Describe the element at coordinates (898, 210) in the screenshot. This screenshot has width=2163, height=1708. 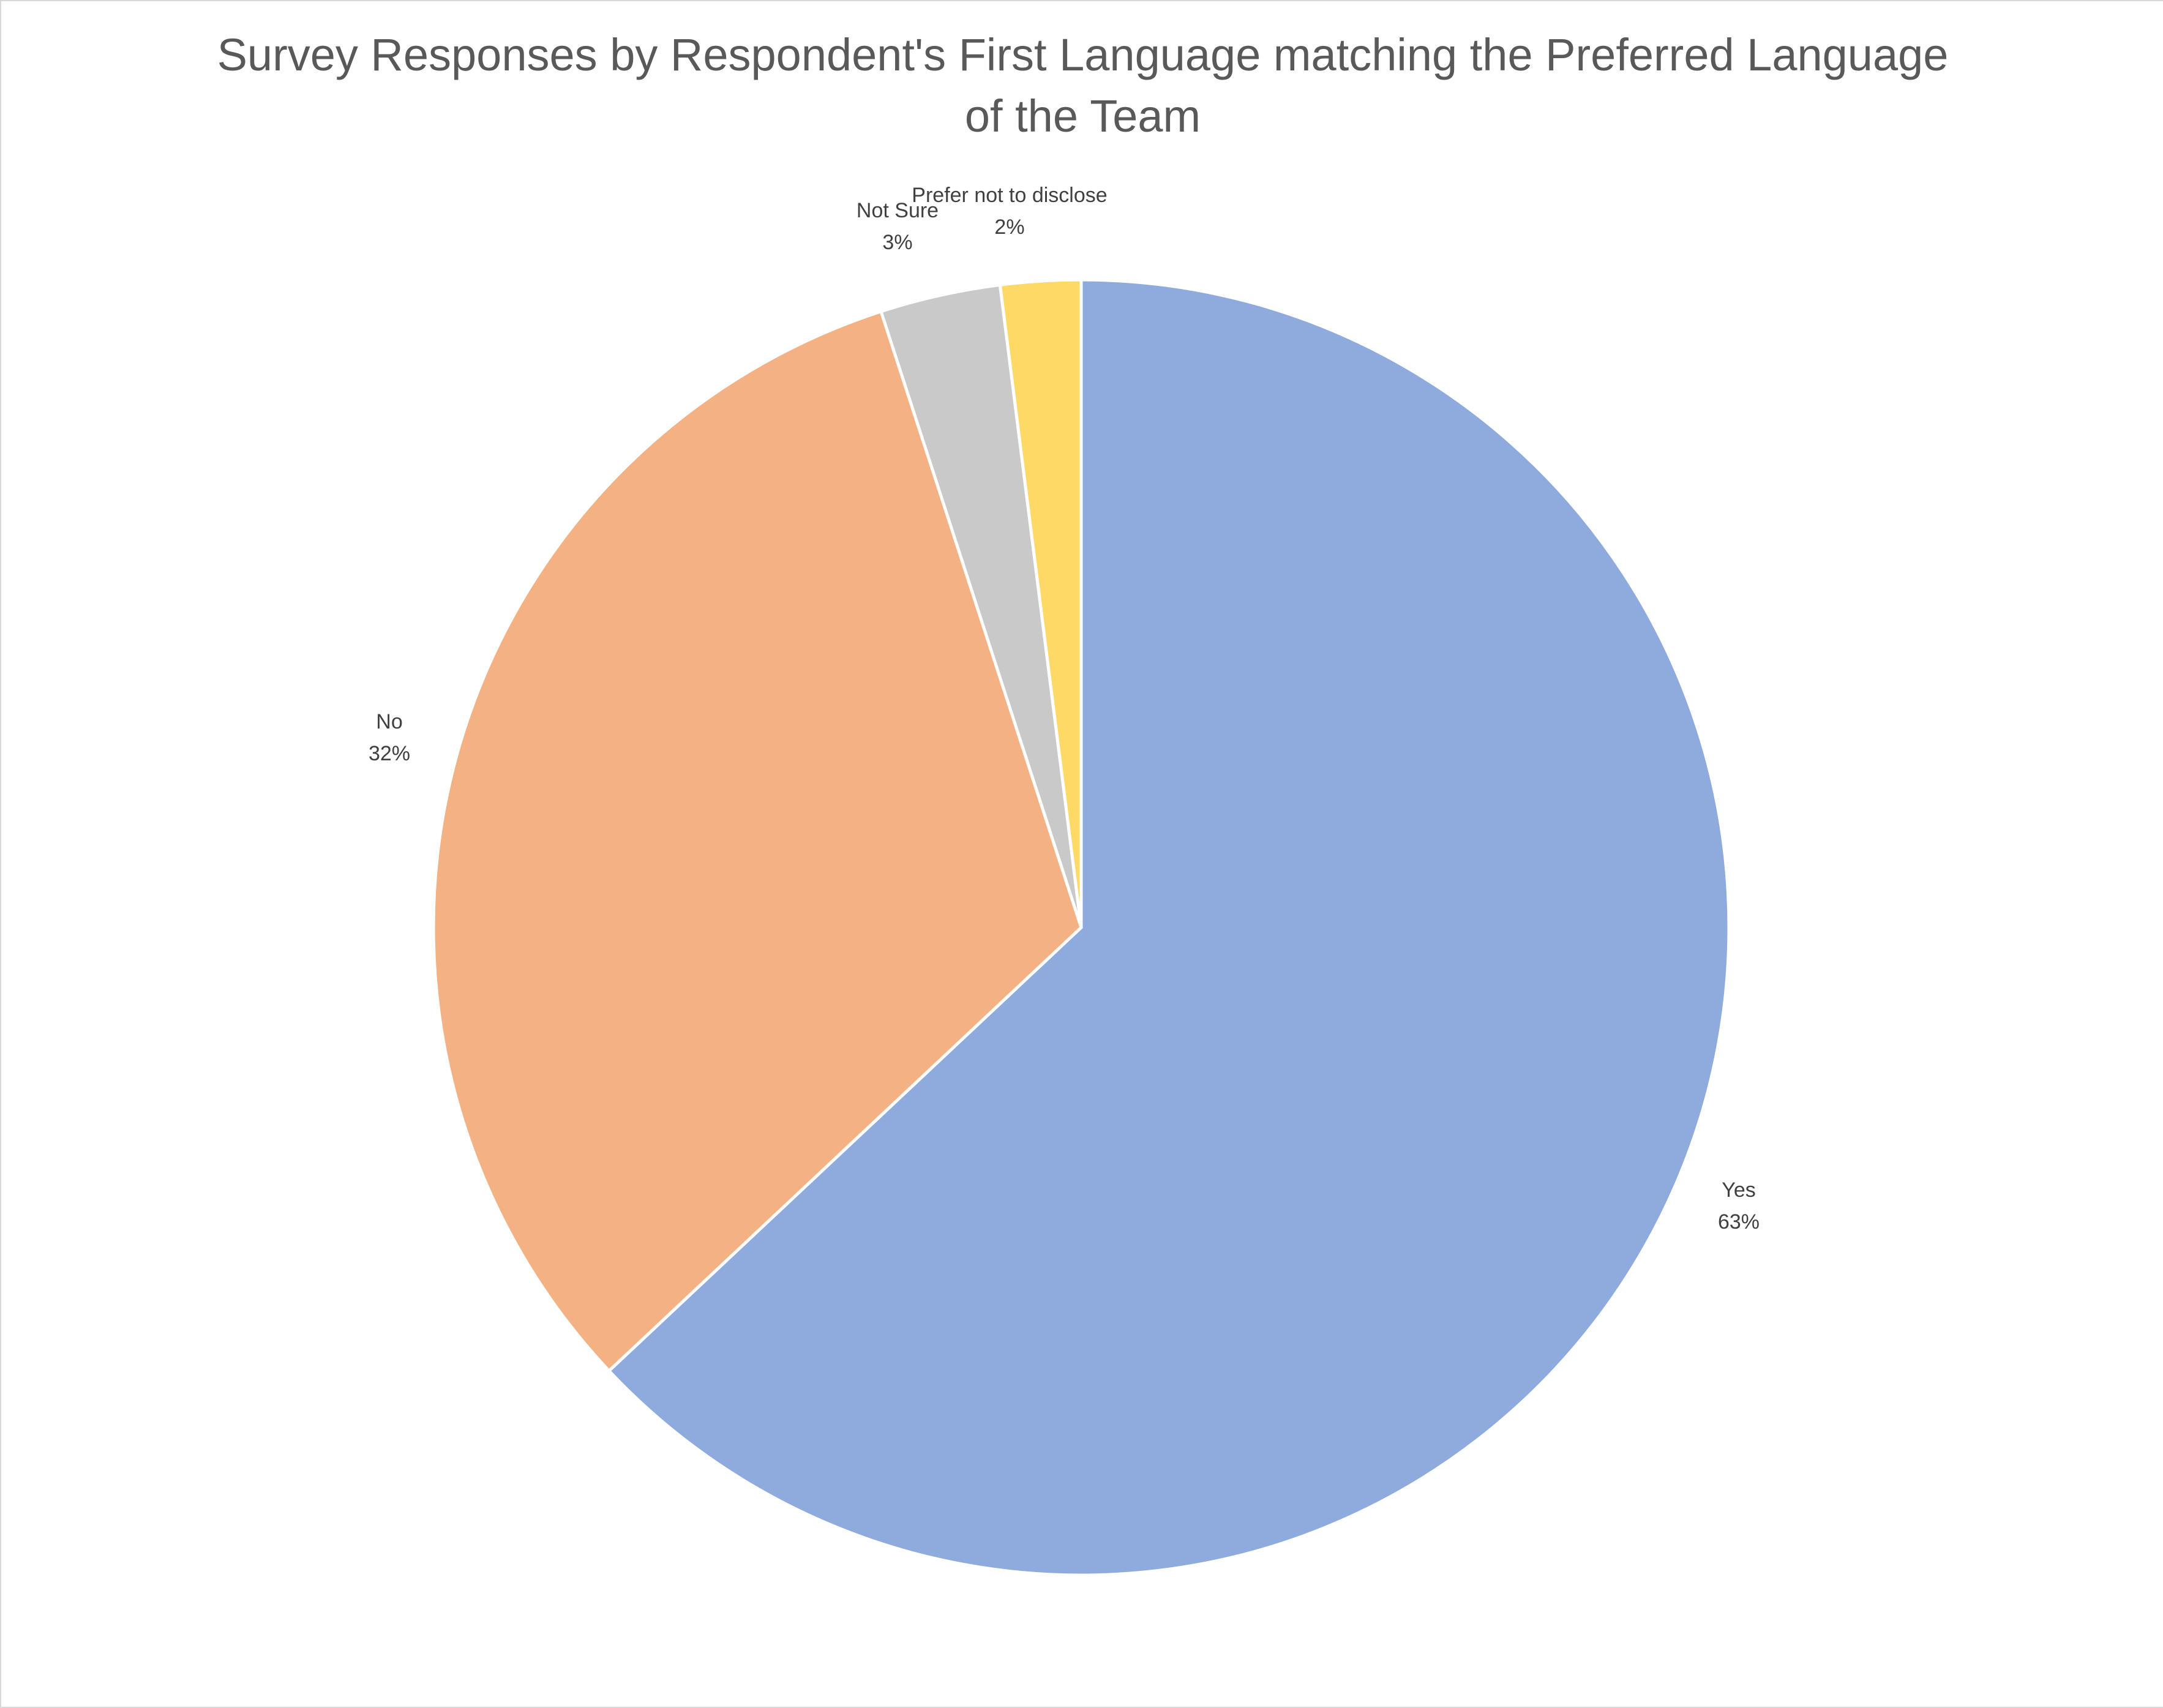
I see `slice-label-category: Not Sure` at that location.